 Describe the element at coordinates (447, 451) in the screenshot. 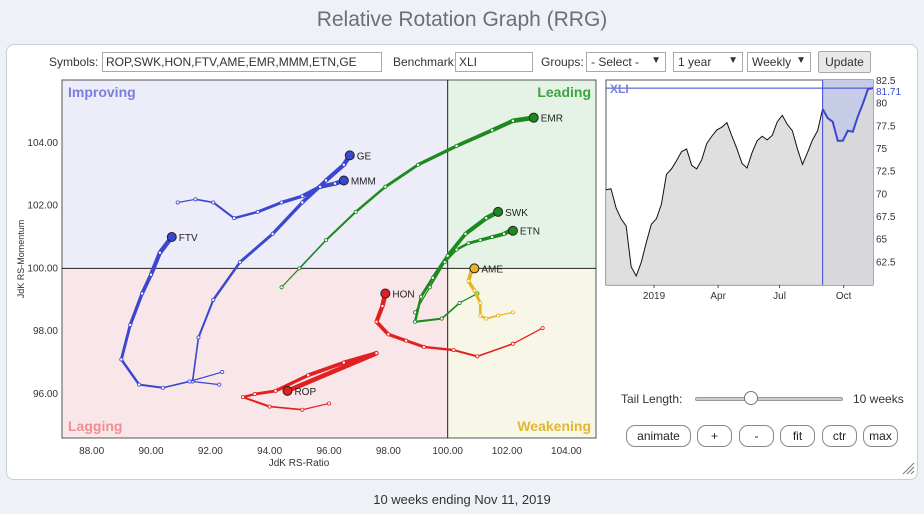

I see `x-tick-label: 100.00` at that location.